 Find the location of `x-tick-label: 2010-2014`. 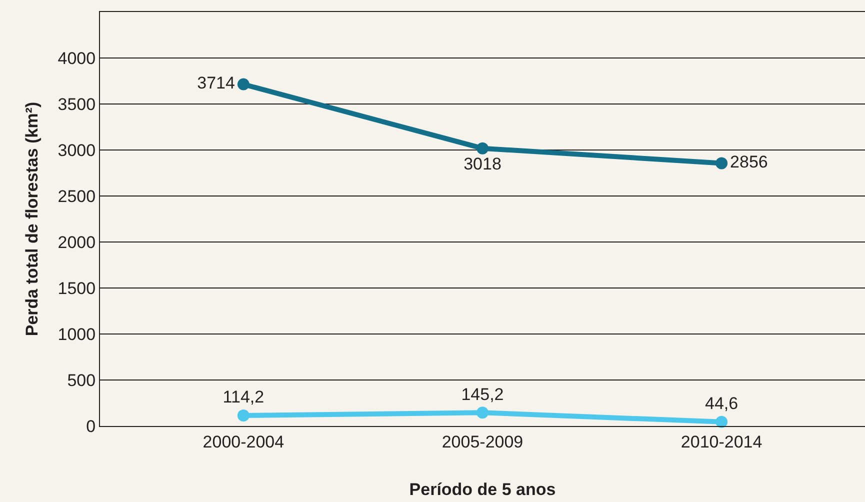

x-tick-label: 2010-2014 is located at coordinates (721, 442).